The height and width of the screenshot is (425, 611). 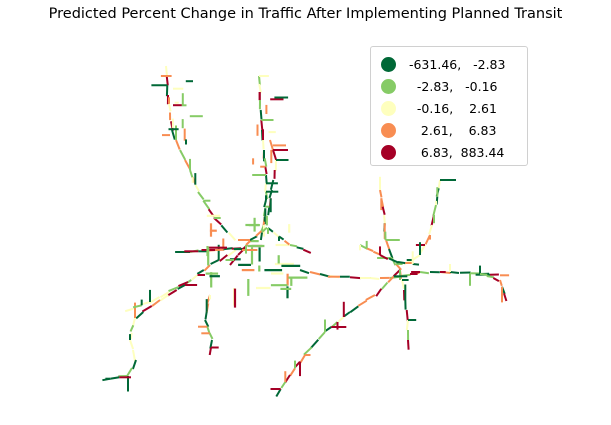 What do you see at coordinates (455, 64) in the screenshot?
I see `legend-label: -631.46, -2.83` at bounding box center [455, 64].